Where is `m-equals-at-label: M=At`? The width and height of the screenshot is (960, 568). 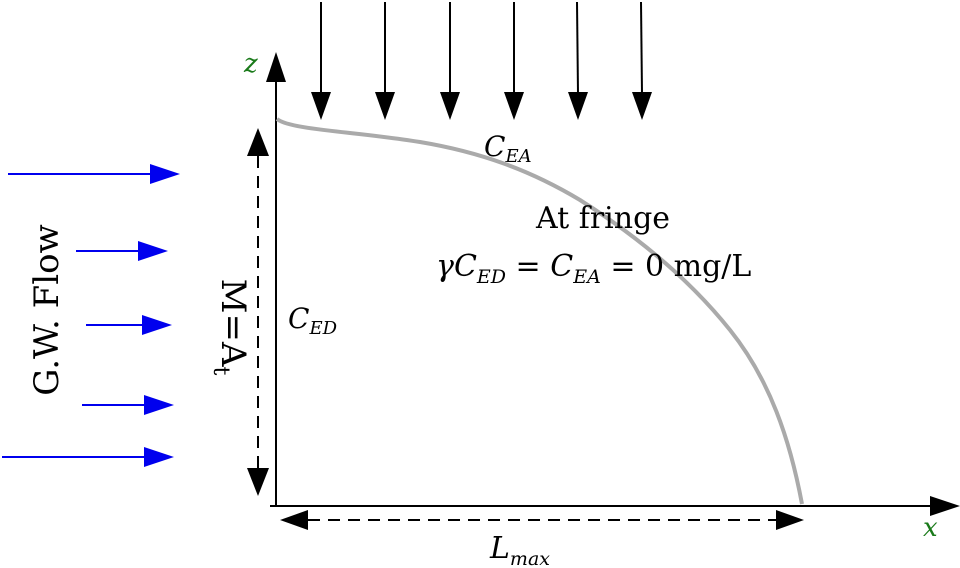
m-equals-at-label: M=At is located at coordinates (230, 327).